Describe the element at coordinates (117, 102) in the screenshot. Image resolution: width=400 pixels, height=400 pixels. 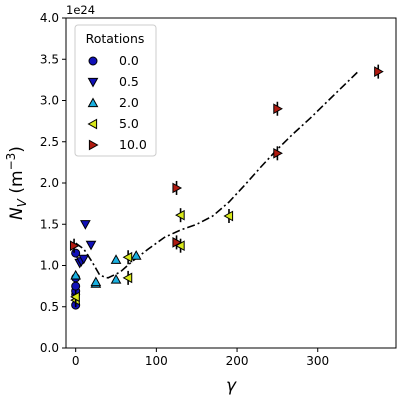
I see `legend-entries: 0.0 0.5 2.0 5.0 10.0` at that location.